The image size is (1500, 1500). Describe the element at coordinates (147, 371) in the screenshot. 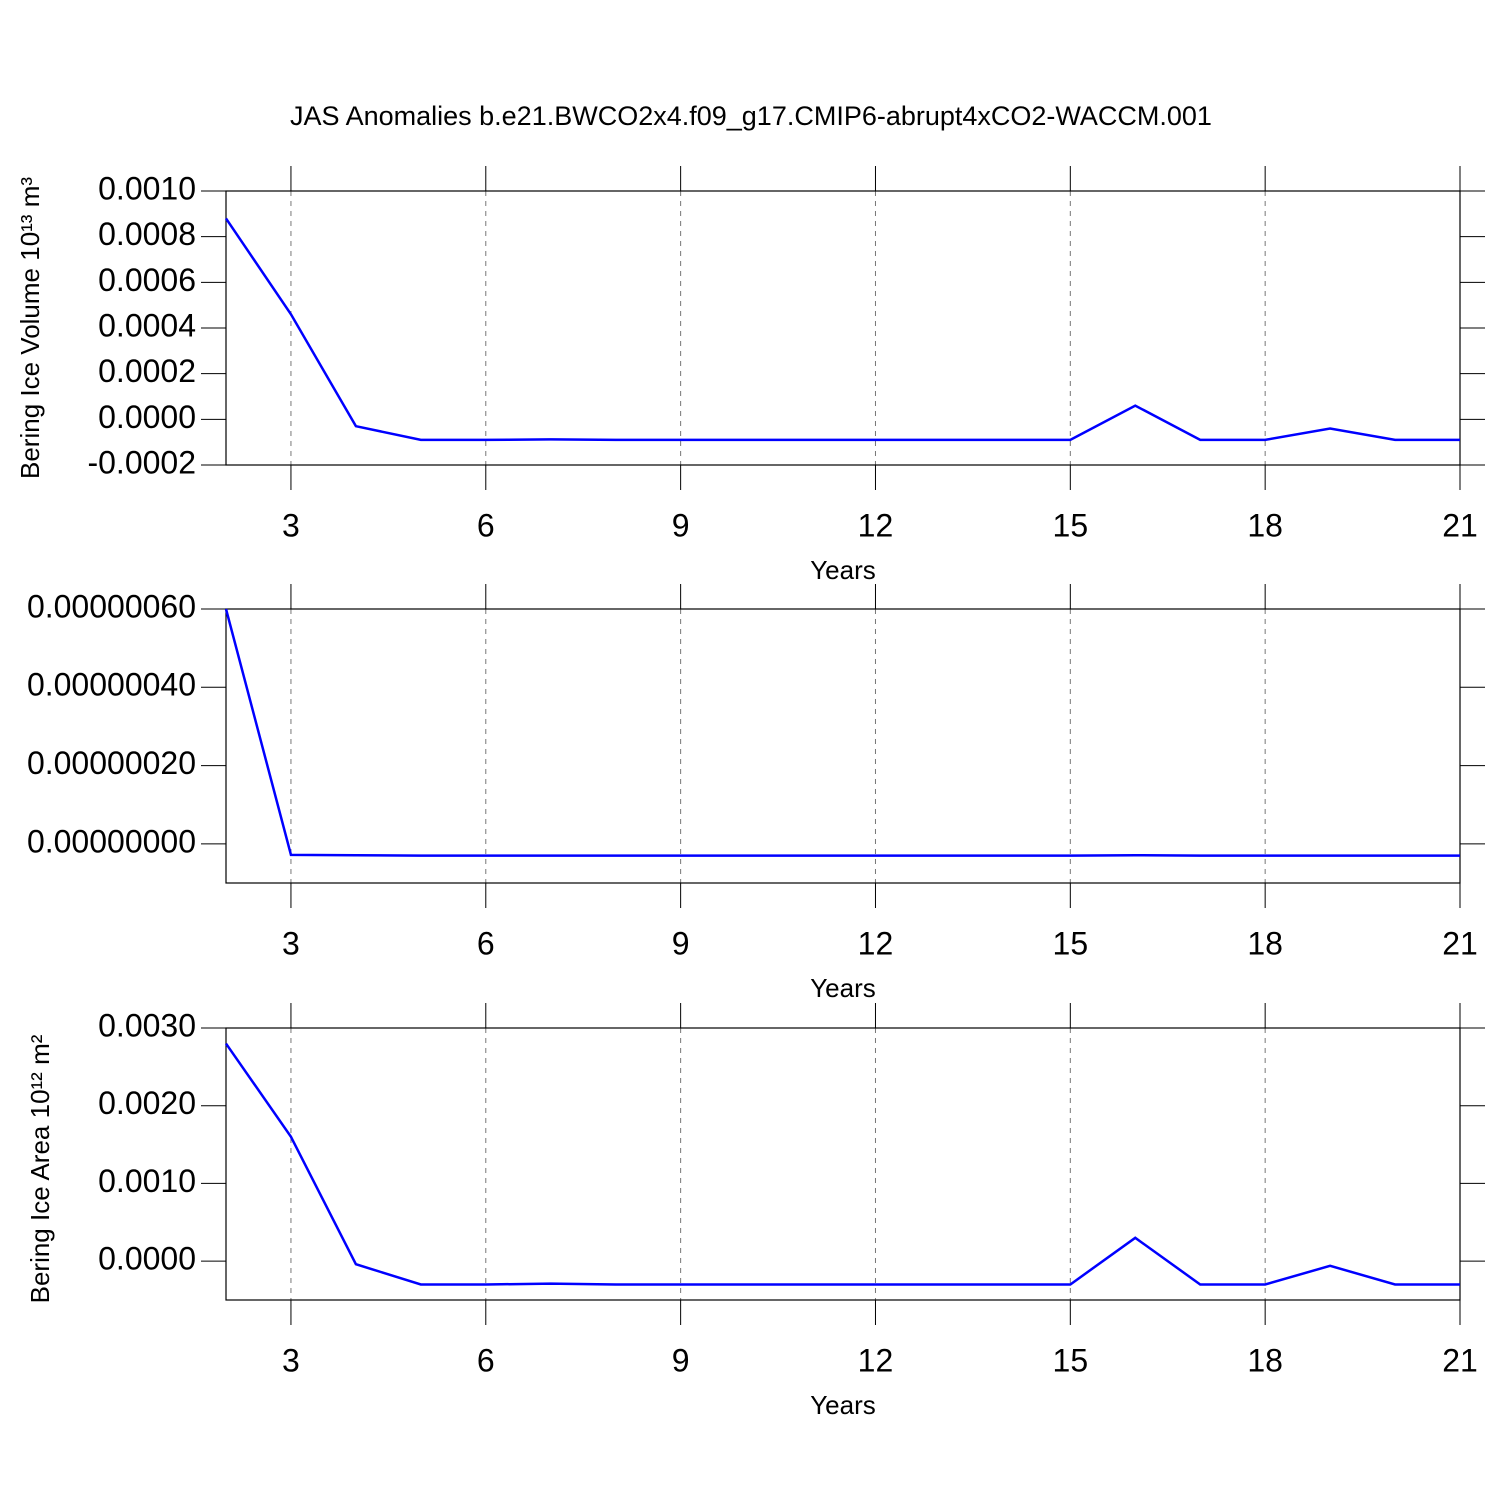

I see `y-tick-label: 0.0002` at that location.